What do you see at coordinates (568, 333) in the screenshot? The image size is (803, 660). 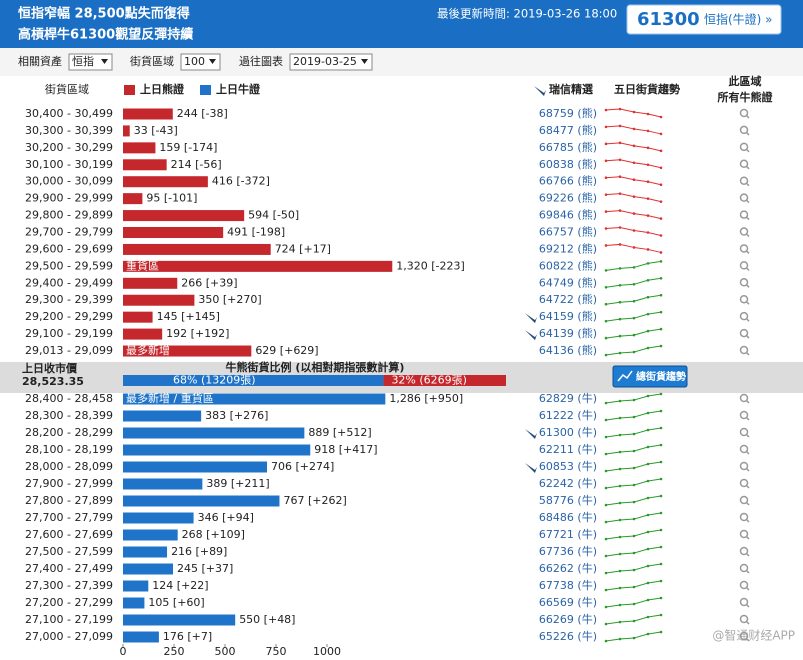 I see `code: 64139 (熊)` at bounding box center [568, 333].